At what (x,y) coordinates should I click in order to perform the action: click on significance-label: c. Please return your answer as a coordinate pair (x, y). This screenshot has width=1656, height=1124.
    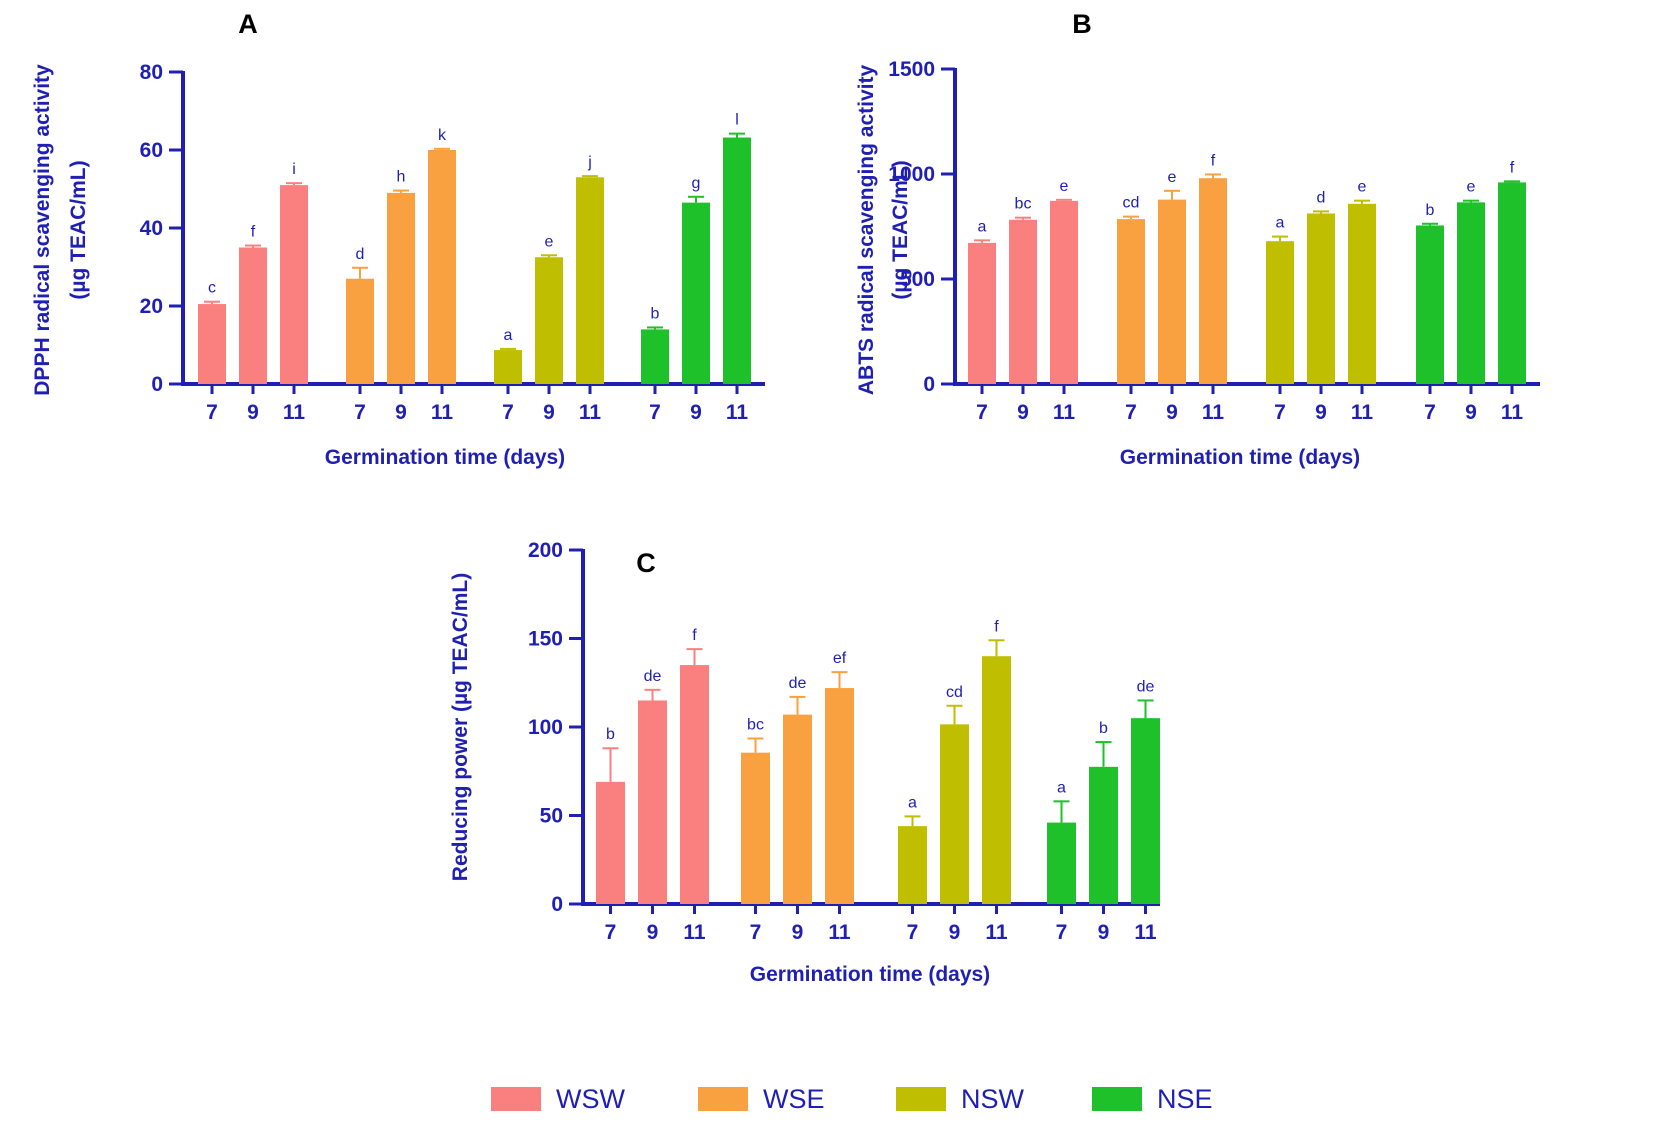
    Looking at the image, I should click on (212, 288).